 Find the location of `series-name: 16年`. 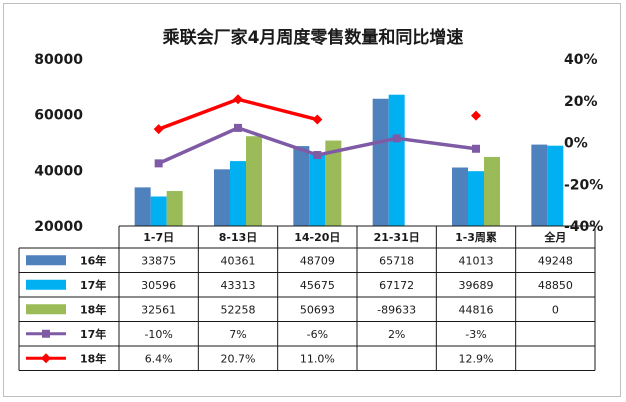

series-name: 16年 is located at coordinates (93, 260).